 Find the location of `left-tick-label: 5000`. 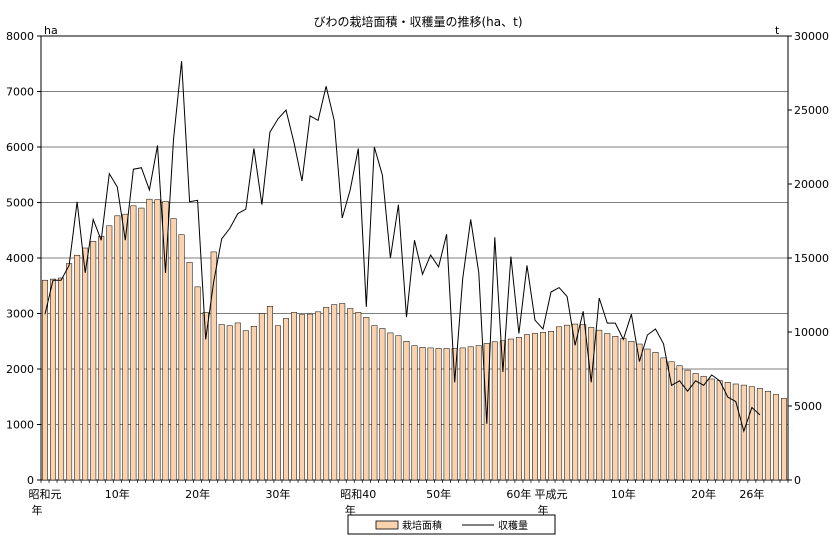

left-tick-label: 5000 is located at coordinates (20, 203).